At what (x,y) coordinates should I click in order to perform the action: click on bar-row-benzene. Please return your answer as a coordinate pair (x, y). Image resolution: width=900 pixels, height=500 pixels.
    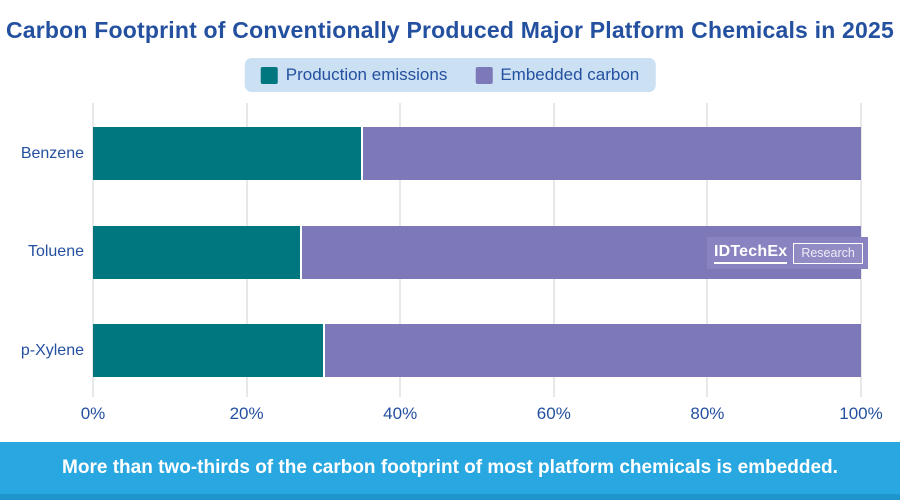
    Looking at the image, I should click on (477, 153).